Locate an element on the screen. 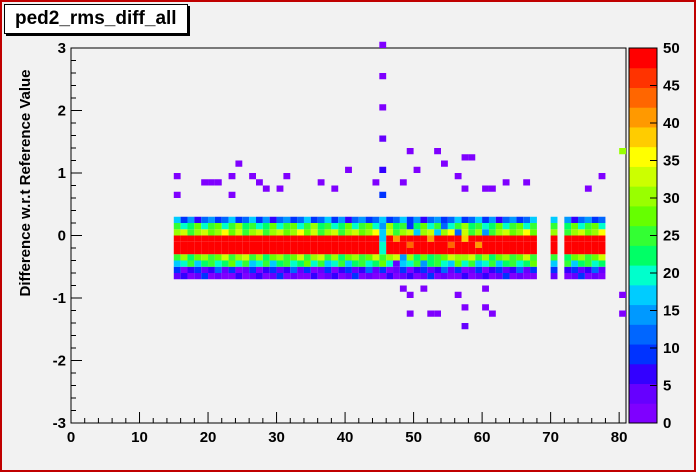 Image resolution: width=696 pixels, height=472 pixels. y-tick-label: -2 is located at coordinates (59, 361).